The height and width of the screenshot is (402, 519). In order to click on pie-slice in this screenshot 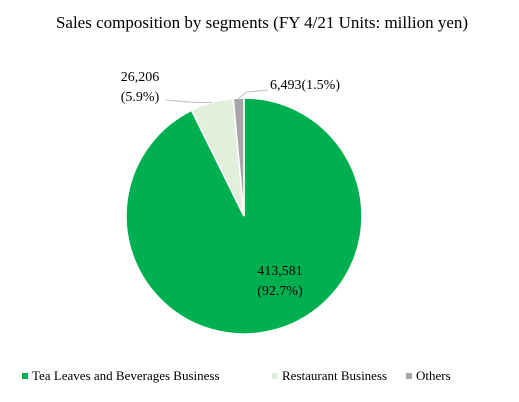, I will do `click(238, 157)`.